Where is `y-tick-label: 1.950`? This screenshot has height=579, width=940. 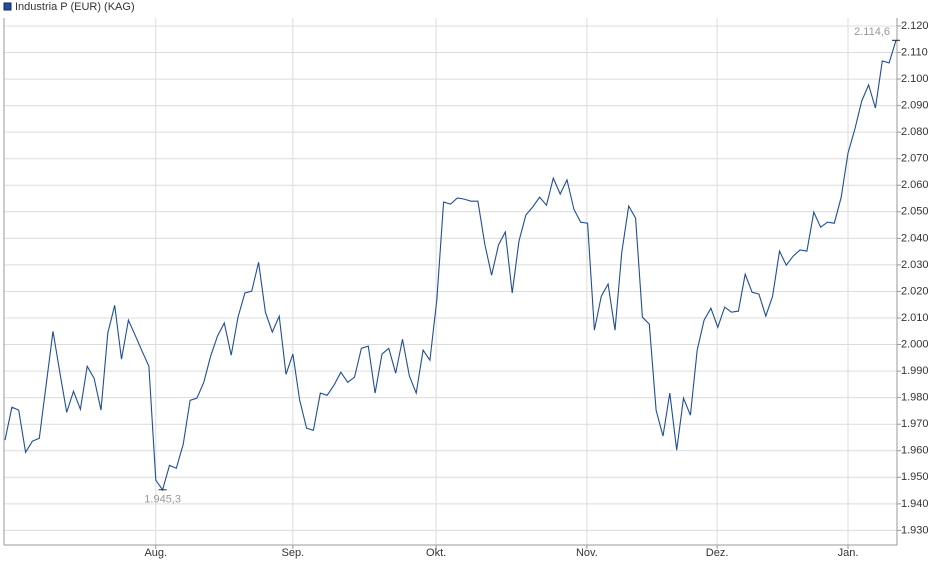 y-tick-label: 1.950 is located at coordinates (915, 477).